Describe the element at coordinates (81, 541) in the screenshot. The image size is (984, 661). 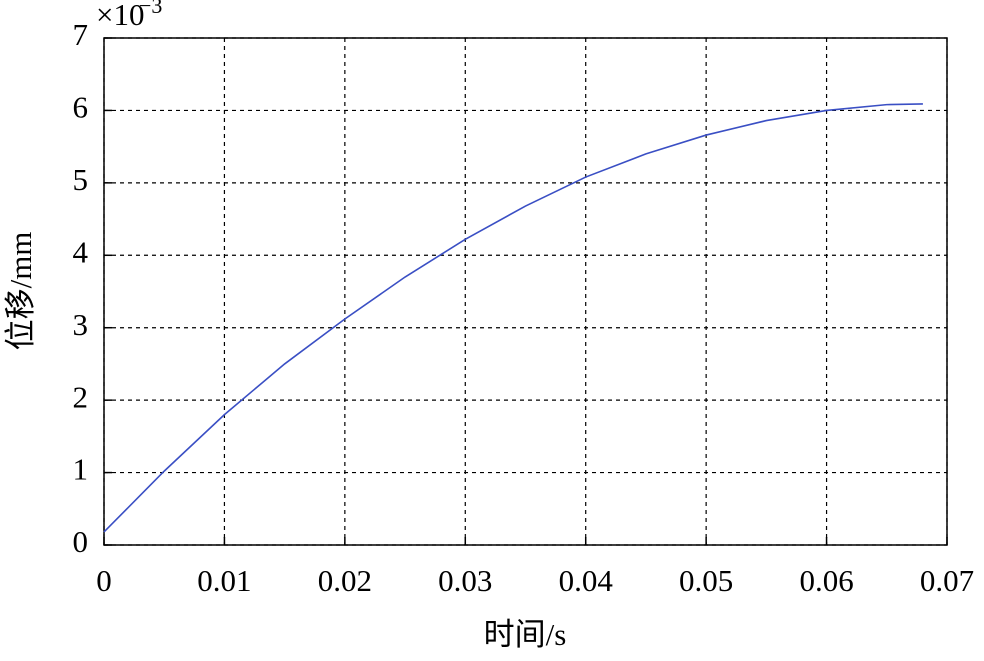
I see `y-tick-label: 0` at that location.